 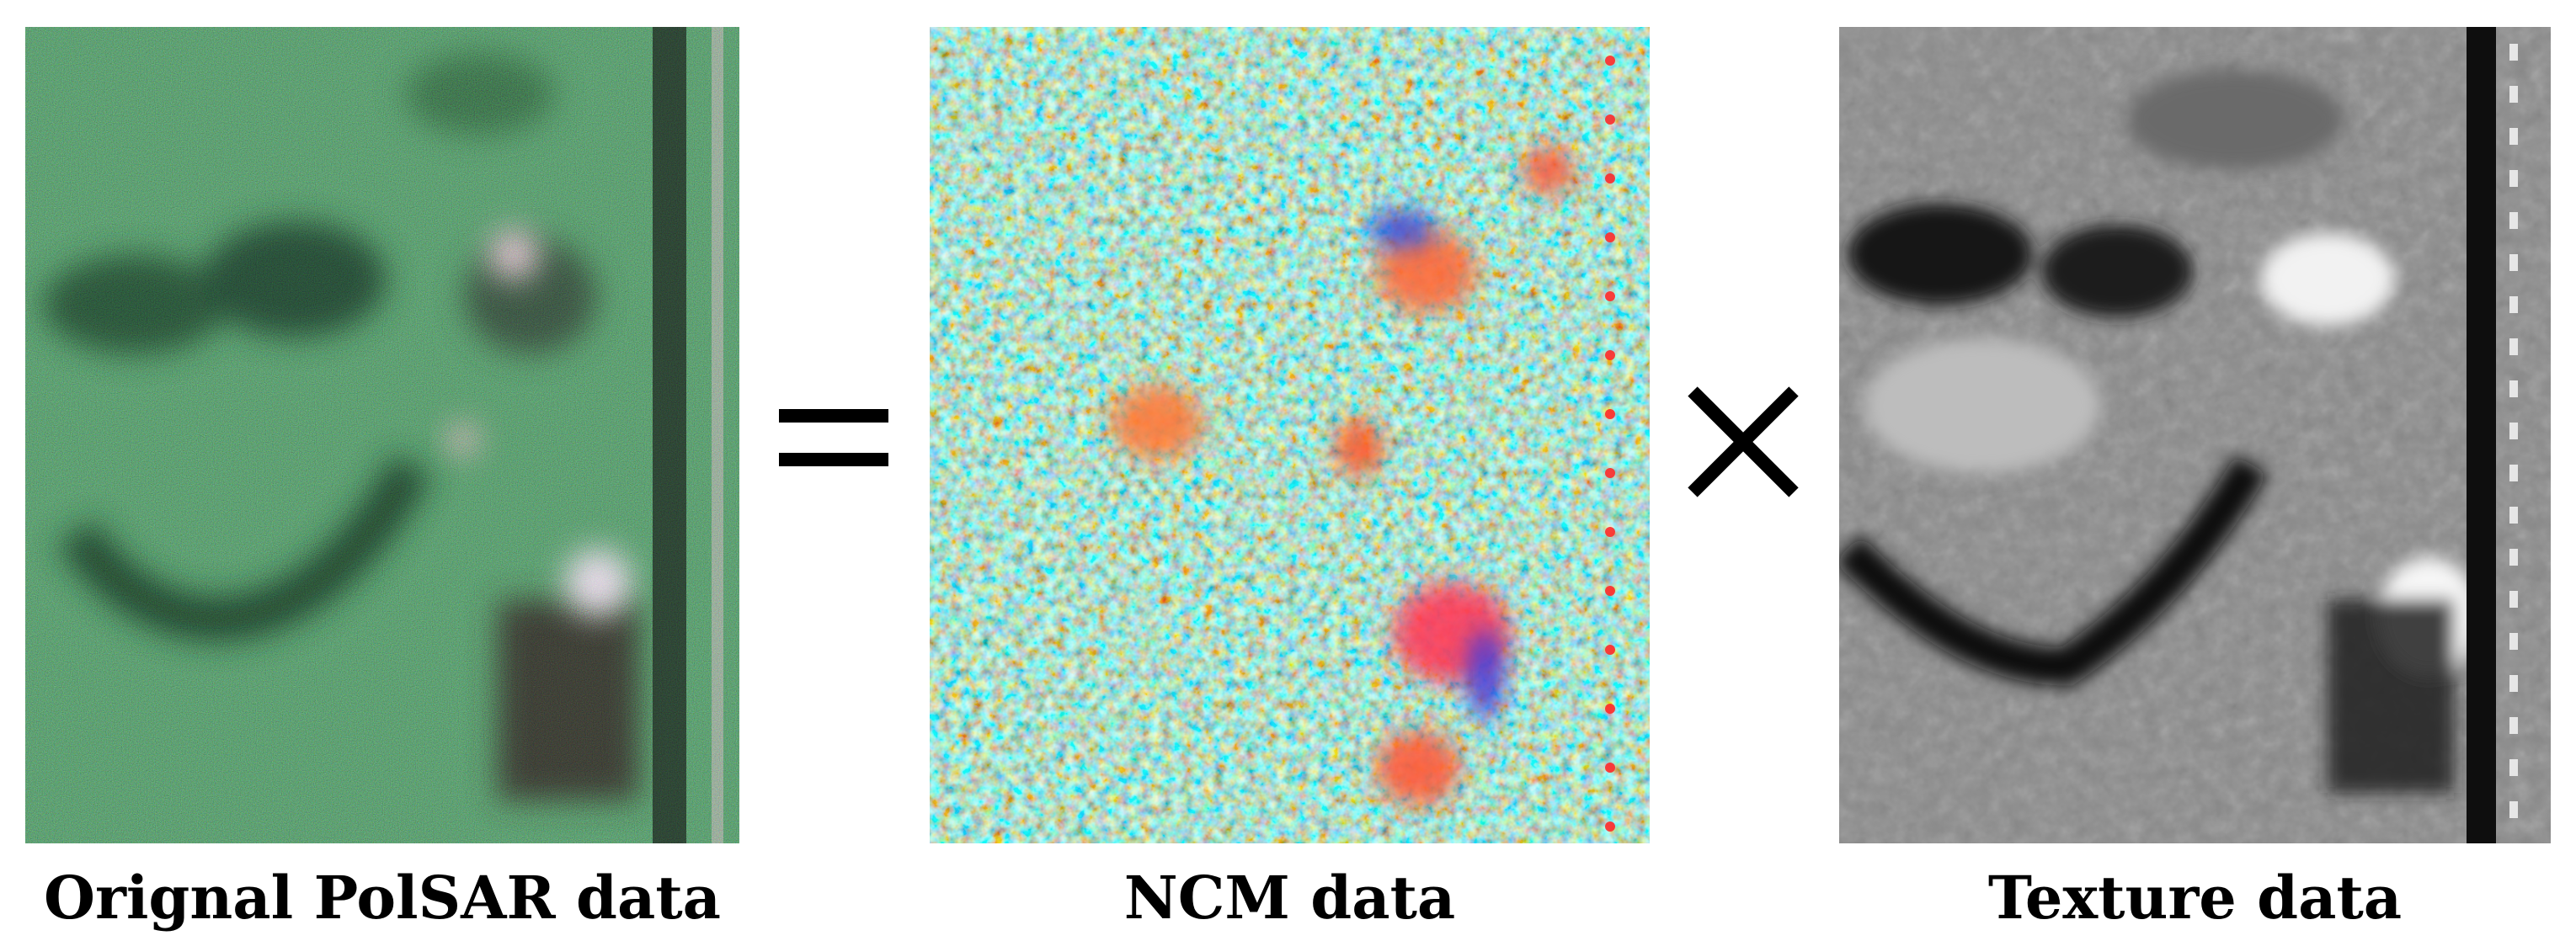 I want to click on equals-icon, so click(x=833, y=437).